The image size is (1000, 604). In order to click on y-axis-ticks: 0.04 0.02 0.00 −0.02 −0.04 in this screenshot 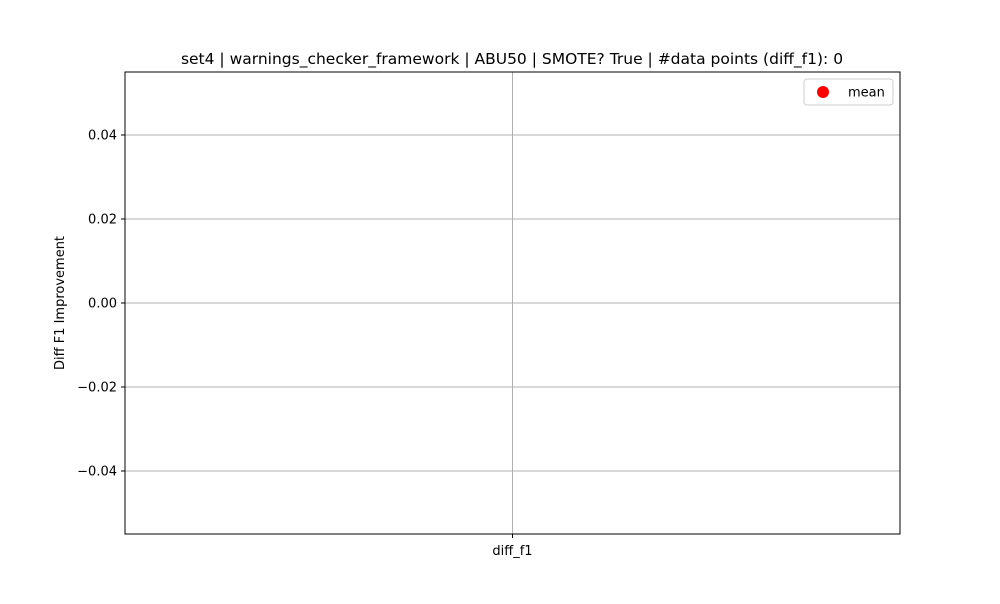, I will do `click(101, 304)`.